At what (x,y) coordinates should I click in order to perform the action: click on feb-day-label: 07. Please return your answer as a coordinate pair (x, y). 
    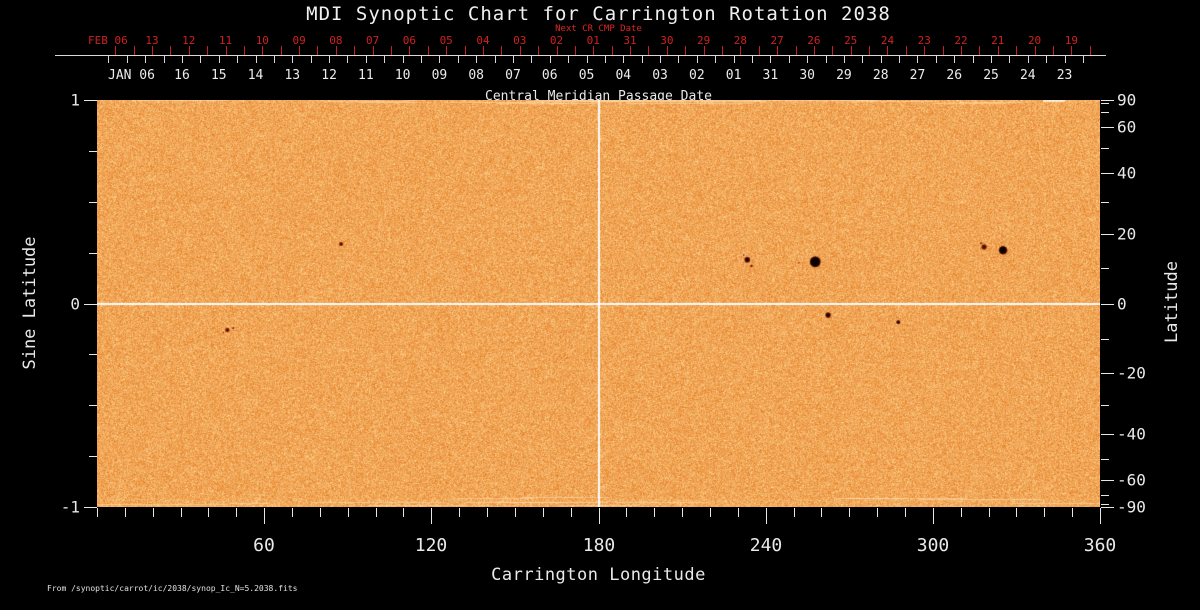
    Looking at the image, I should click on (373, 40).